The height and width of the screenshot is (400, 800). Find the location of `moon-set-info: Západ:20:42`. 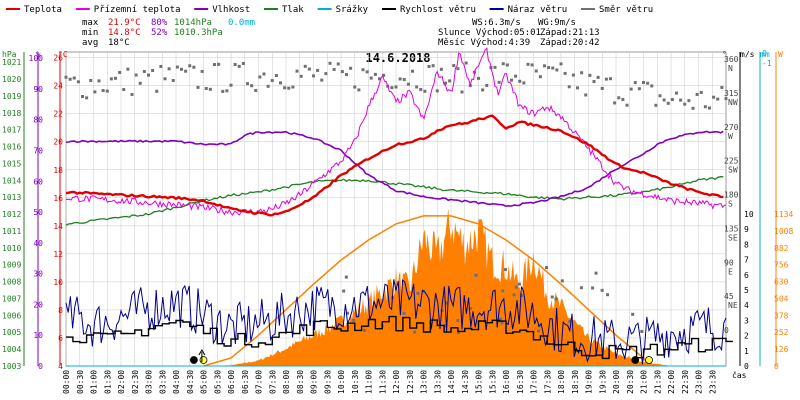

moon-set-info: Západ:20:42 is located at coordinates (570, 43).